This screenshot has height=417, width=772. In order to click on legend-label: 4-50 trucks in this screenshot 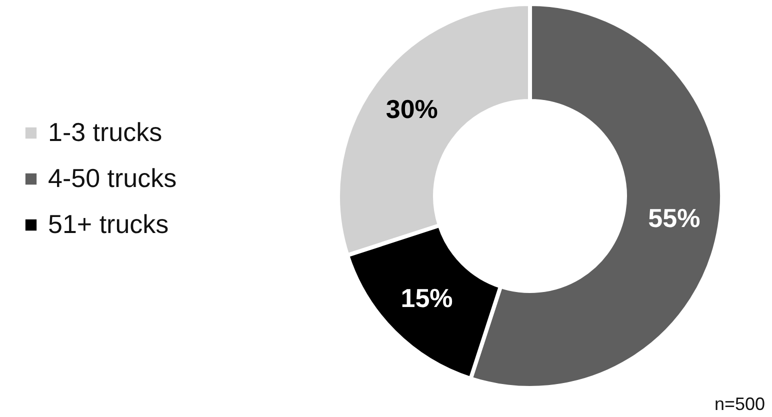, I will do `click(112, 178)`.